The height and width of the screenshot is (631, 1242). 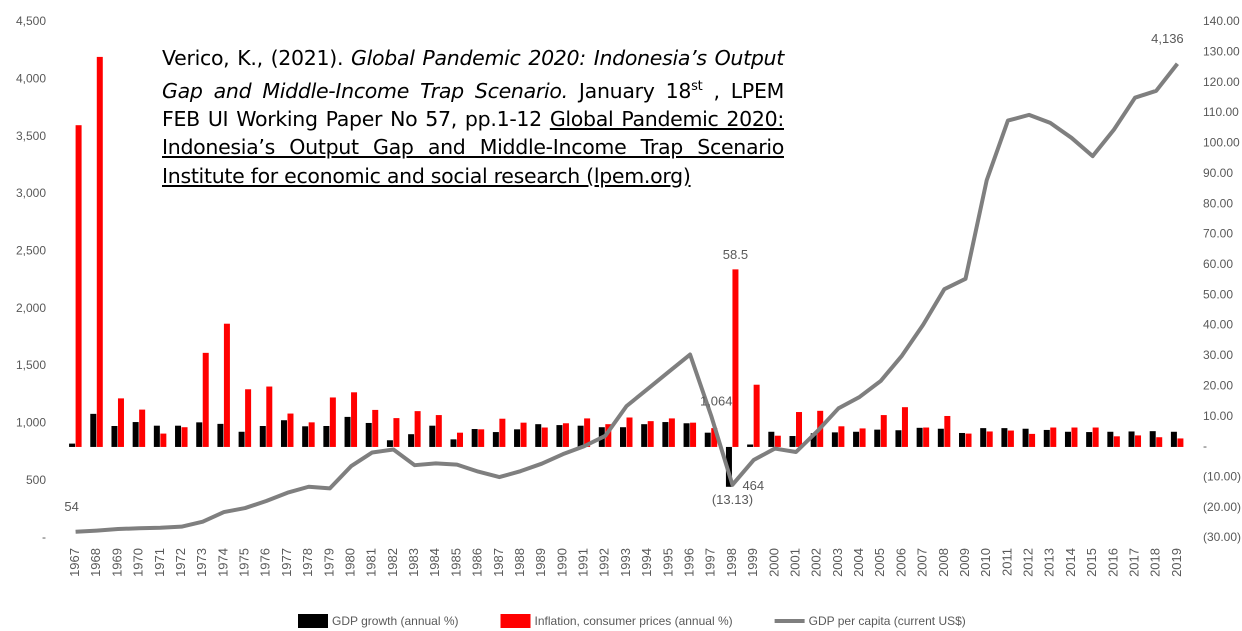 What do you see at coordinates (1221, 21) in the screenshot?
I see `y2-tick-label: 140.00` at bounding box center [1221, 21].